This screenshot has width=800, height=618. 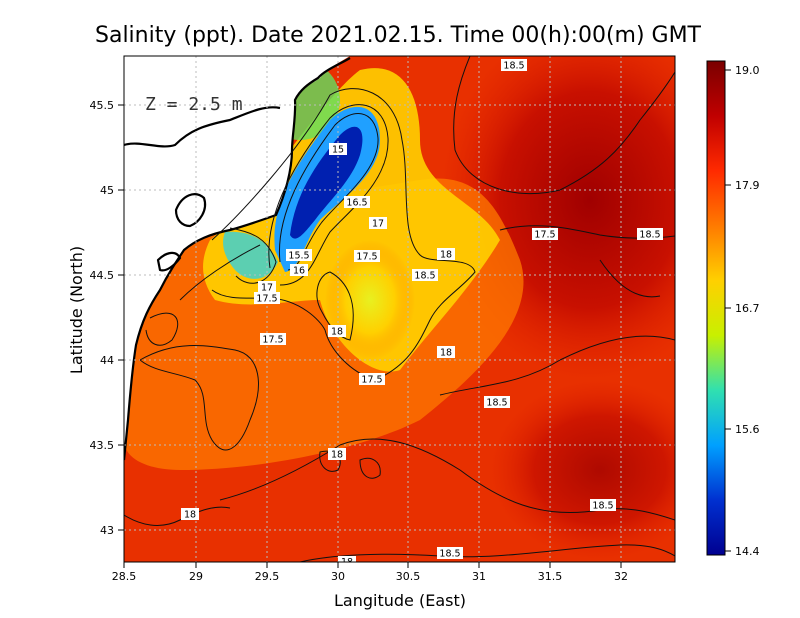 What do you see at coordinates (107, 318) in the screenshot?
I see `y-axis: 45.5 45 44.5 44 43.5 43` at bounding box center [107, 318].